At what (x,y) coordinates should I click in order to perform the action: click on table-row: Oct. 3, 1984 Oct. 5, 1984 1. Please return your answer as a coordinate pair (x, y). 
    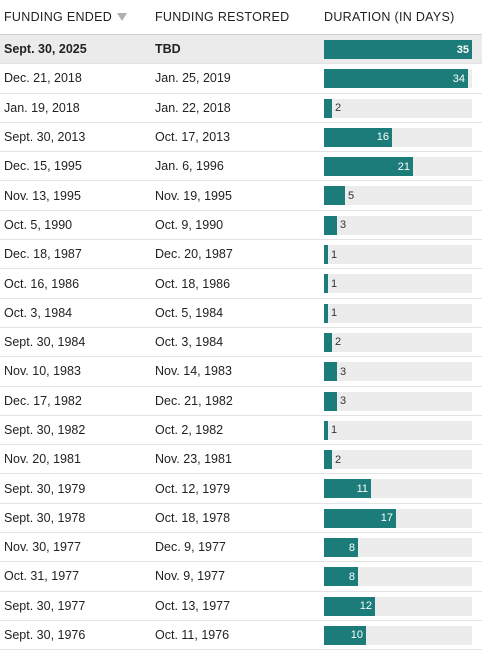
    Looking at the image, I should click on (241, 313).